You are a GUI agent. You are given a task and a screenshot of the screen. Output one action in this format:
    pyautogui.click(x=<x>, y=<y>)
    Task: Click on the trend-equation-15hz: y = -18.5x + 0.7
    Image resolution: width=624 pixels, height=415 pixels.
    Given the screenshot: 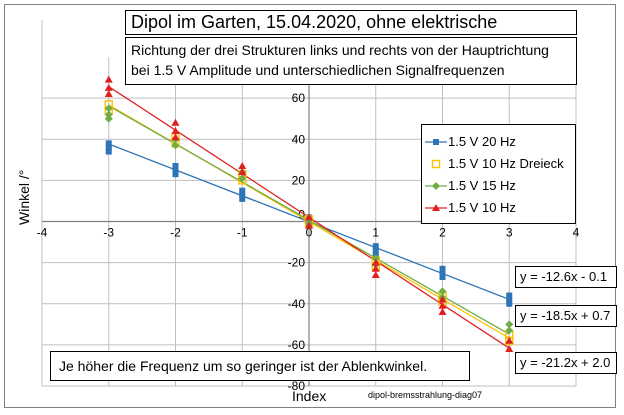 What is the action you would take?
    pyautogui.click(x=566, y=316)
    